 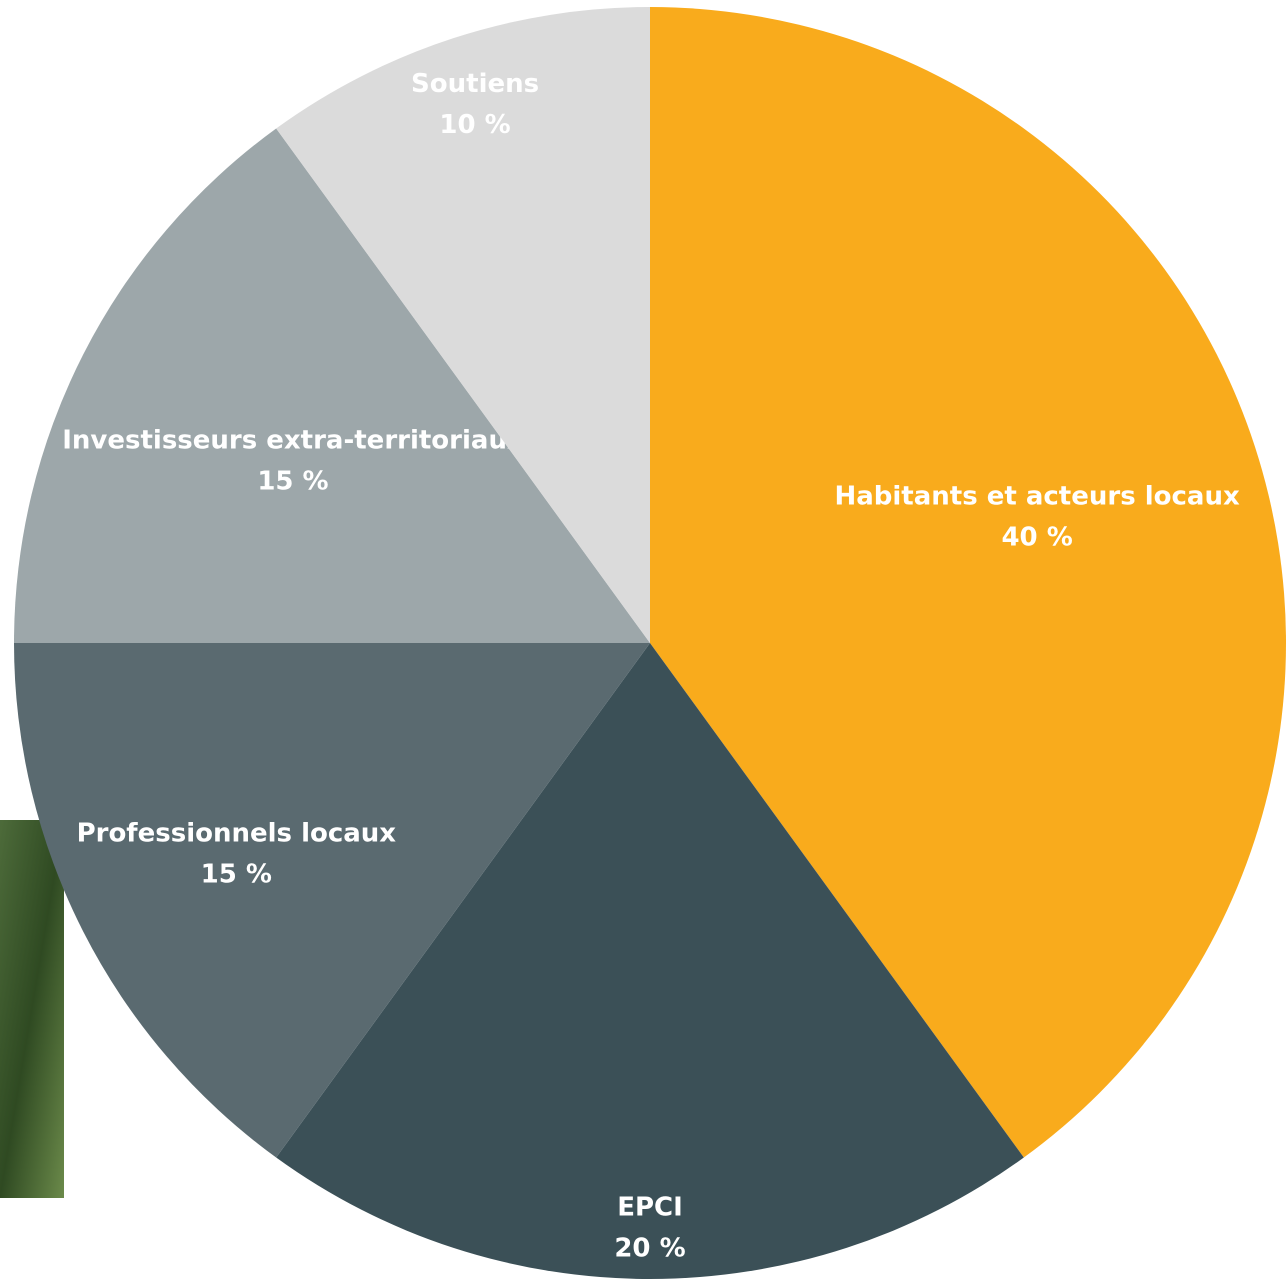 What do you see at coordinates (463, 325) in the screenshot?
I see `pie-slice` at bounding box center [463, 325].